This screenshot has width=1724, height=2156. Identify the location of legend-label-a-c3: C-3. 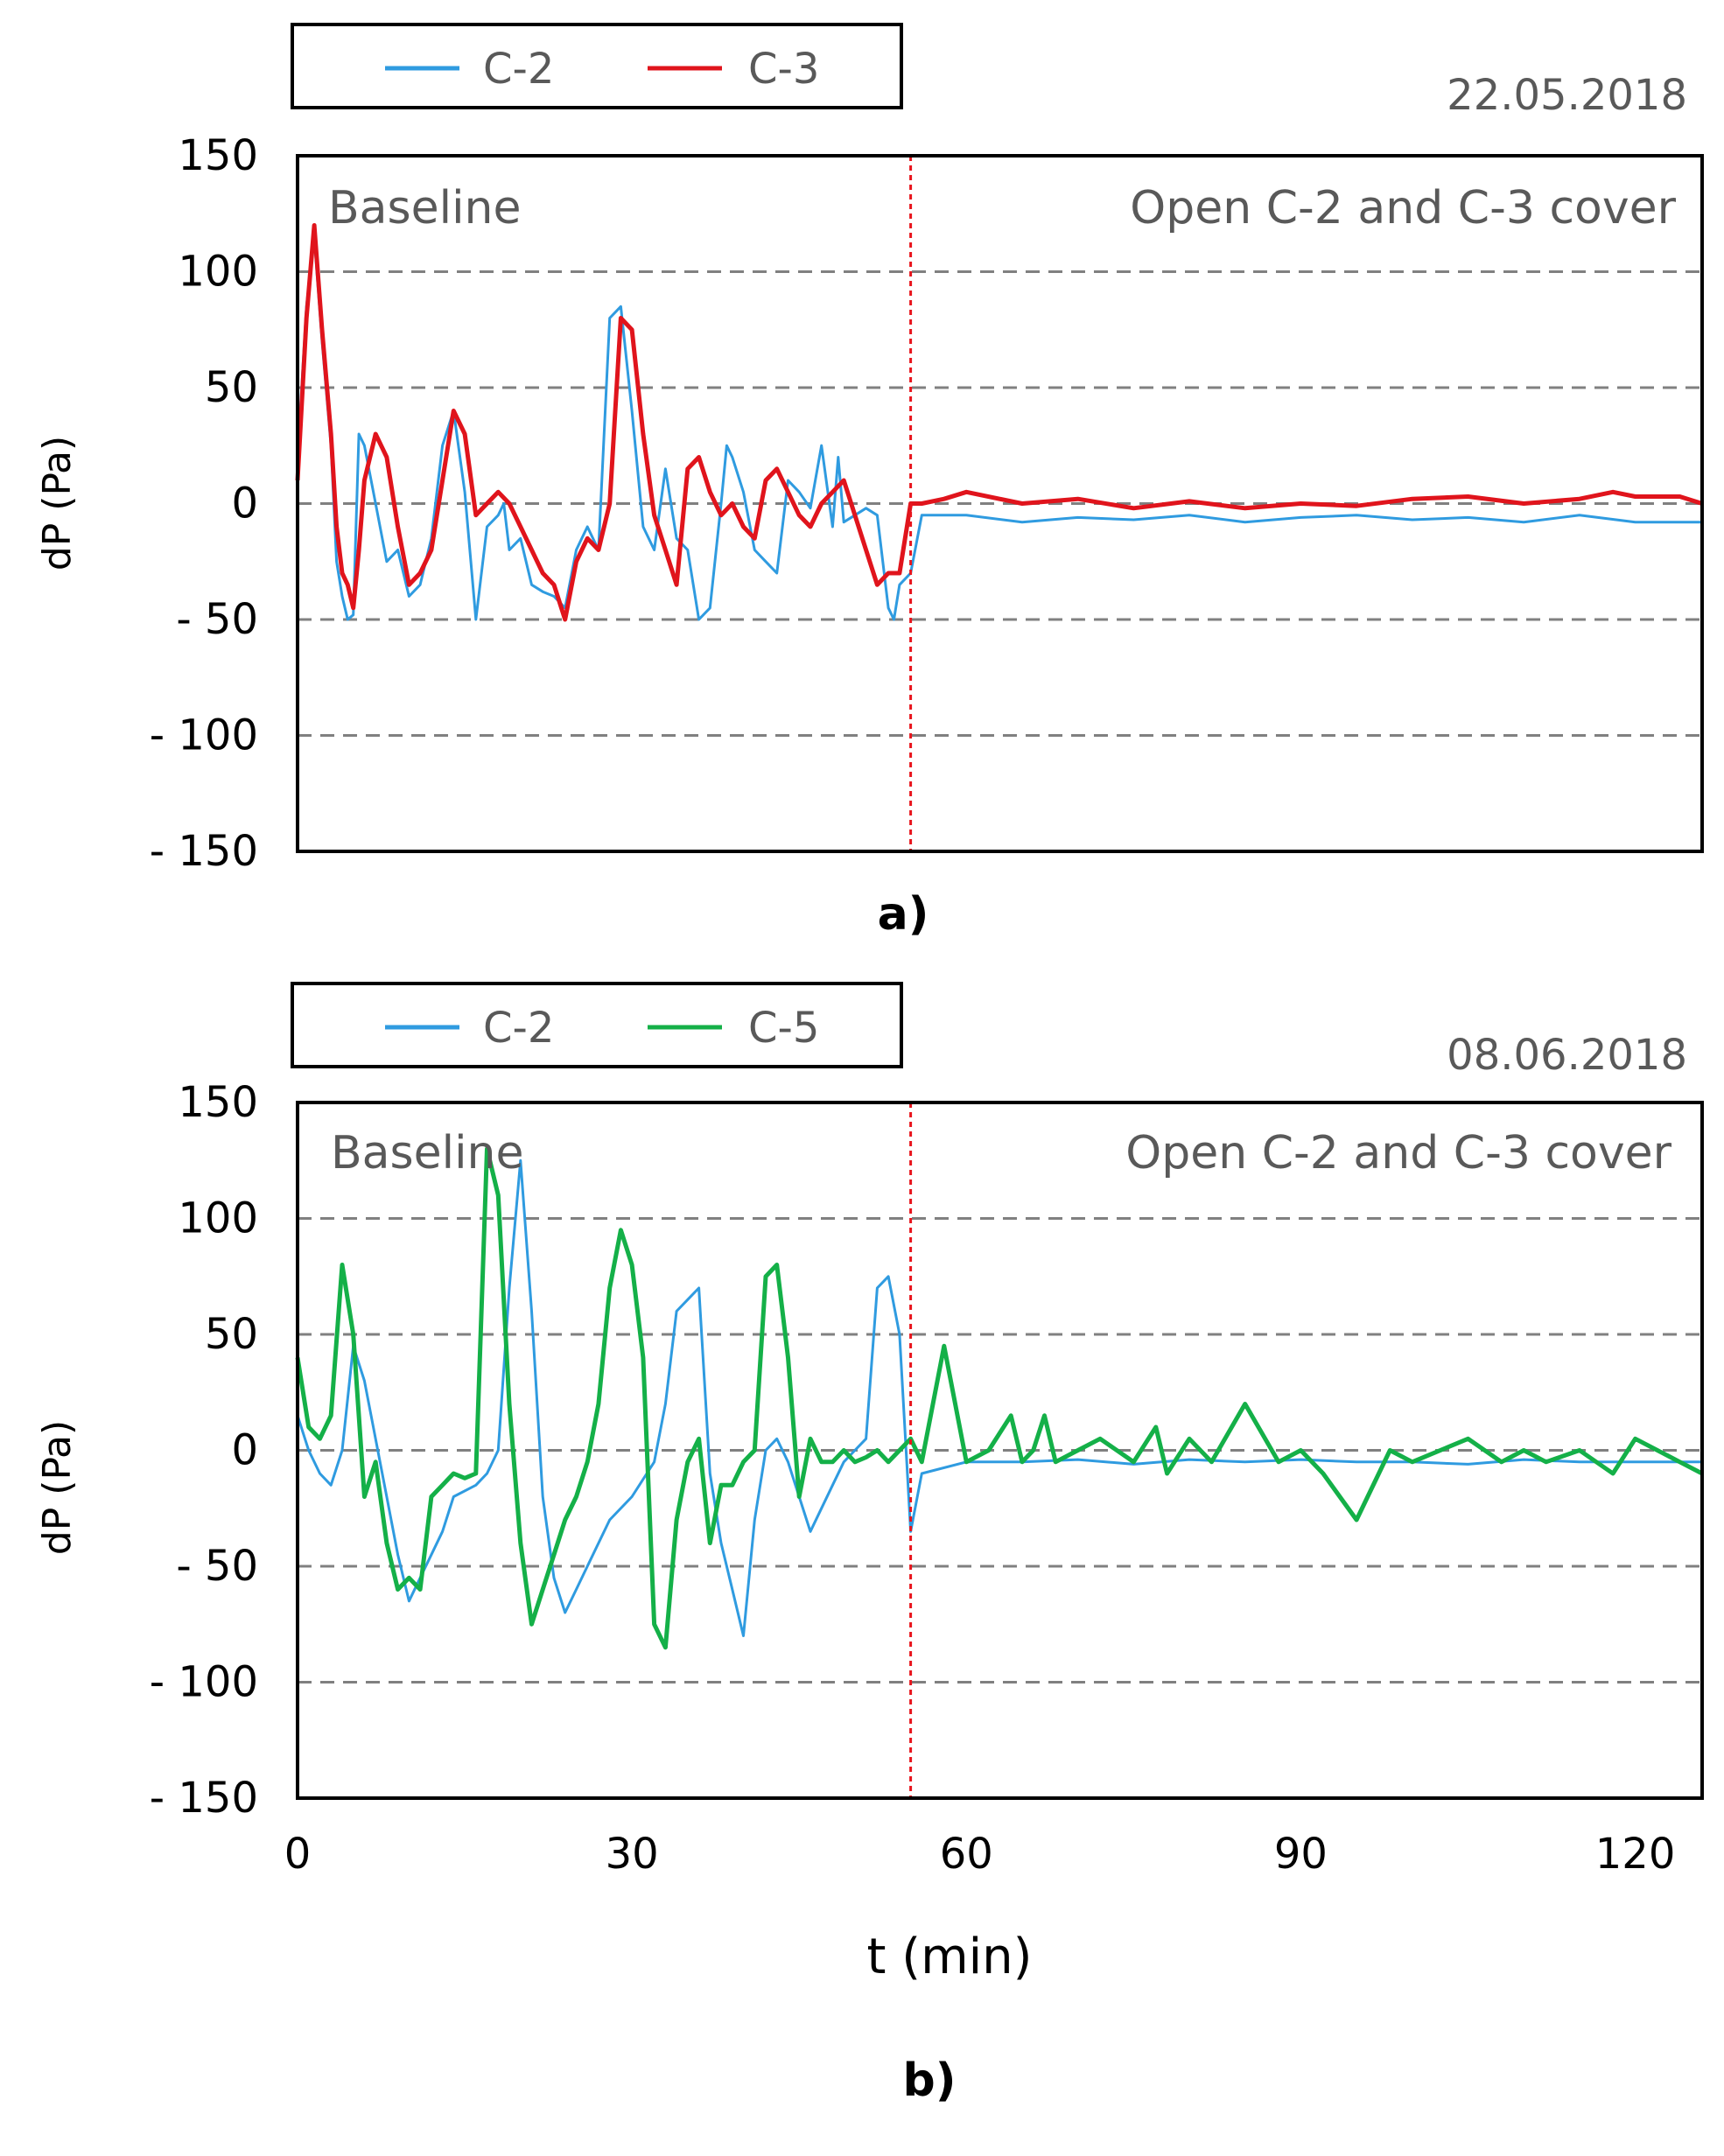
(783, 69).